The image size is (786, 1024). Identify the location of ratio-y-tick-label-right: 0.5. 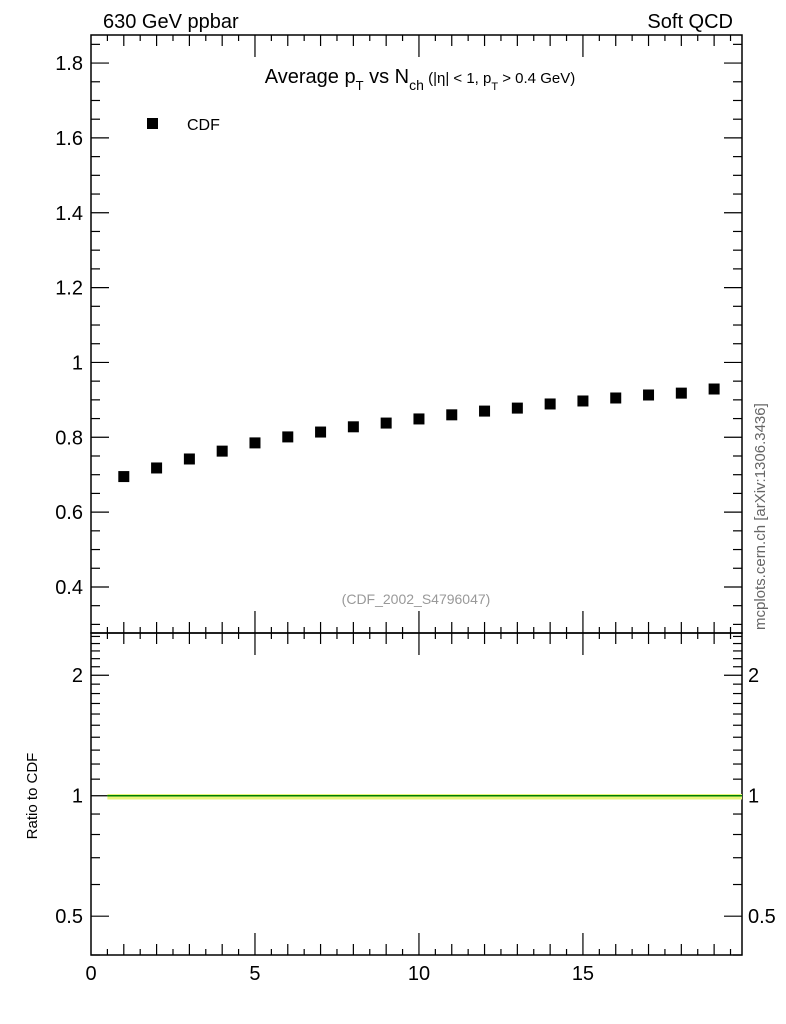
(762, 917).